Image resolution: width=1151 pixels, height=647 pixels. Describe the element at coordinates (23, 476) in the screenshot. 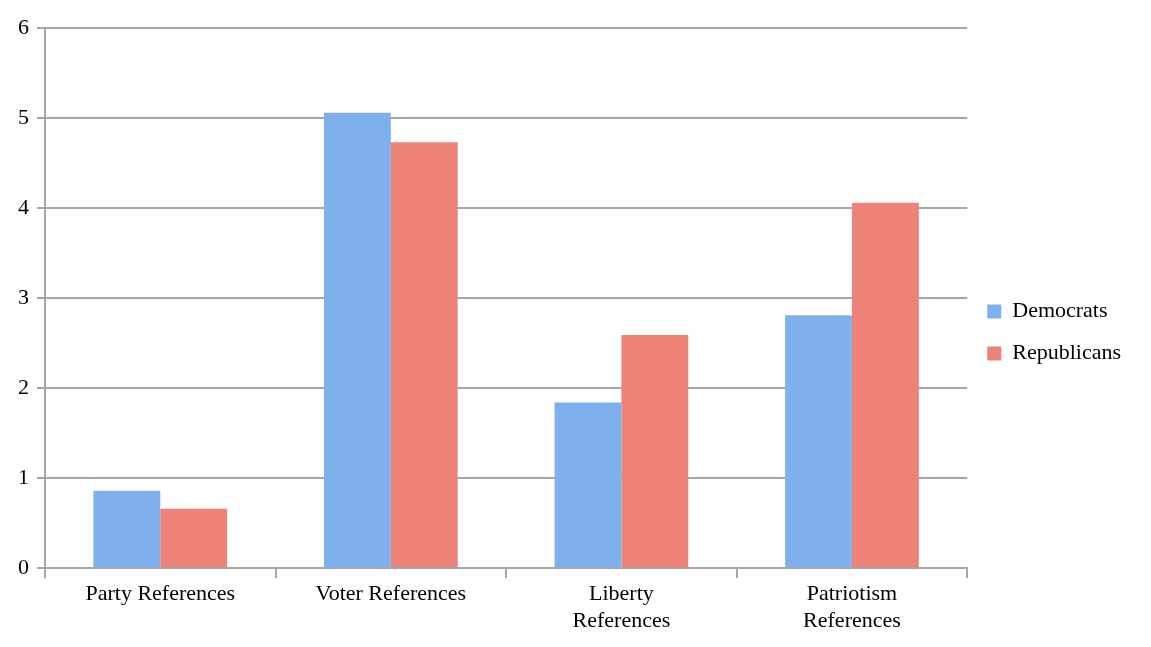

I see `y-tick-label: 1` at that location.